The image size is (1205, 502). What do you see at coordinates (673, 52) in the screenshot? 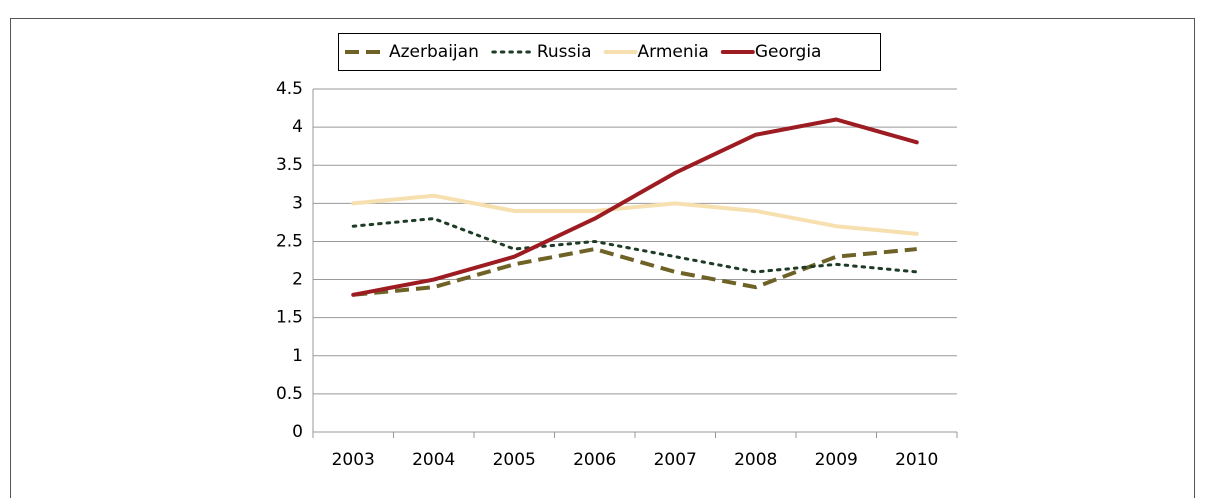
I see `legend-label: Armenia` at bounding box center [673, 52].